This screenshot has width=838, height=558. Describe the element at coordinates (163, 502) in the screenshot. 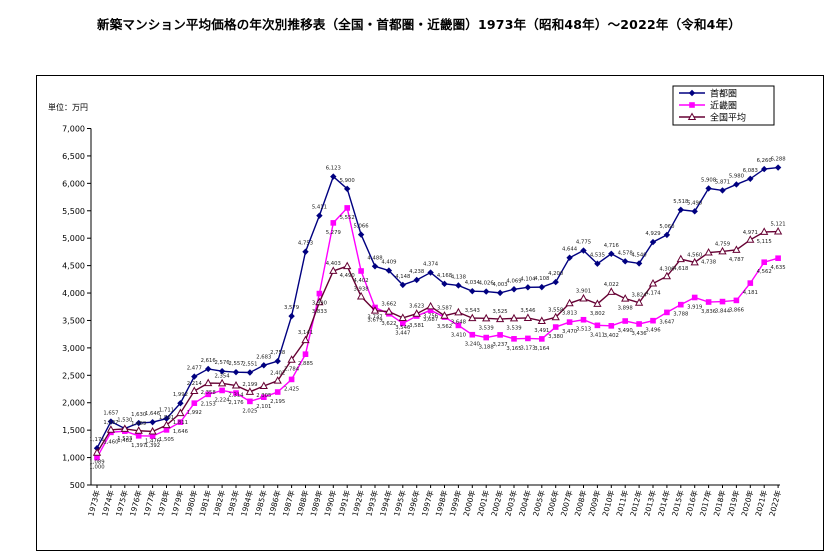

I see `x-tick-label: 1978年` at that location.